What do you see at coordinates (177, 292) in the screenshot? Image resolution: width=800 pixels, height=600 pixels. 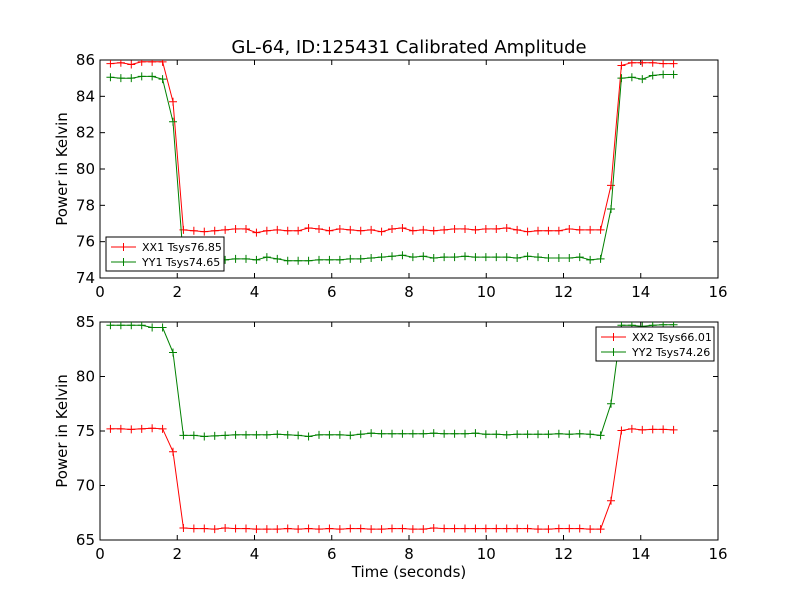 I see `x-tick-label: 2` at bounding box center [177, 292].